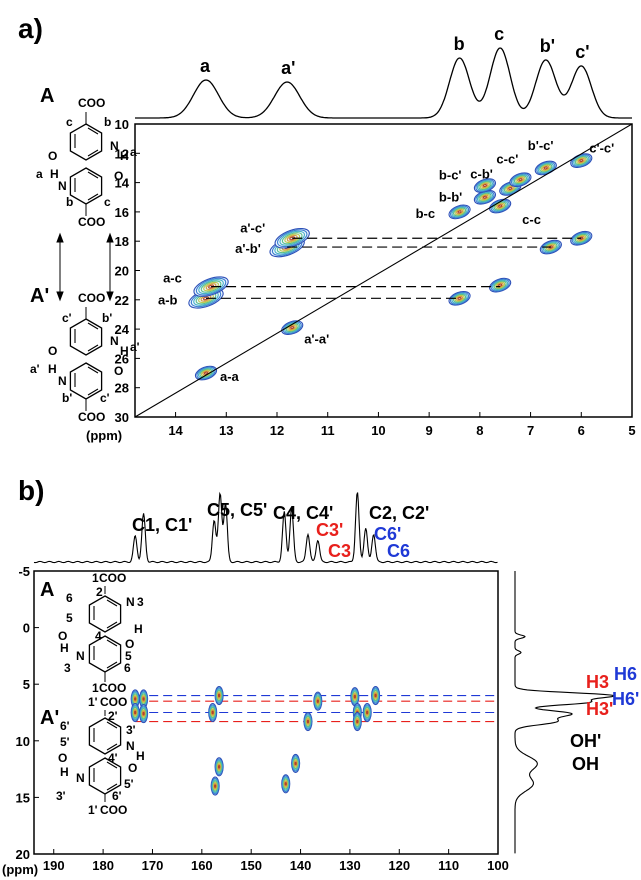  Describe the element at coordinates (448, 865) in the screenshot. I see `x-tick-label: 110` at that location.